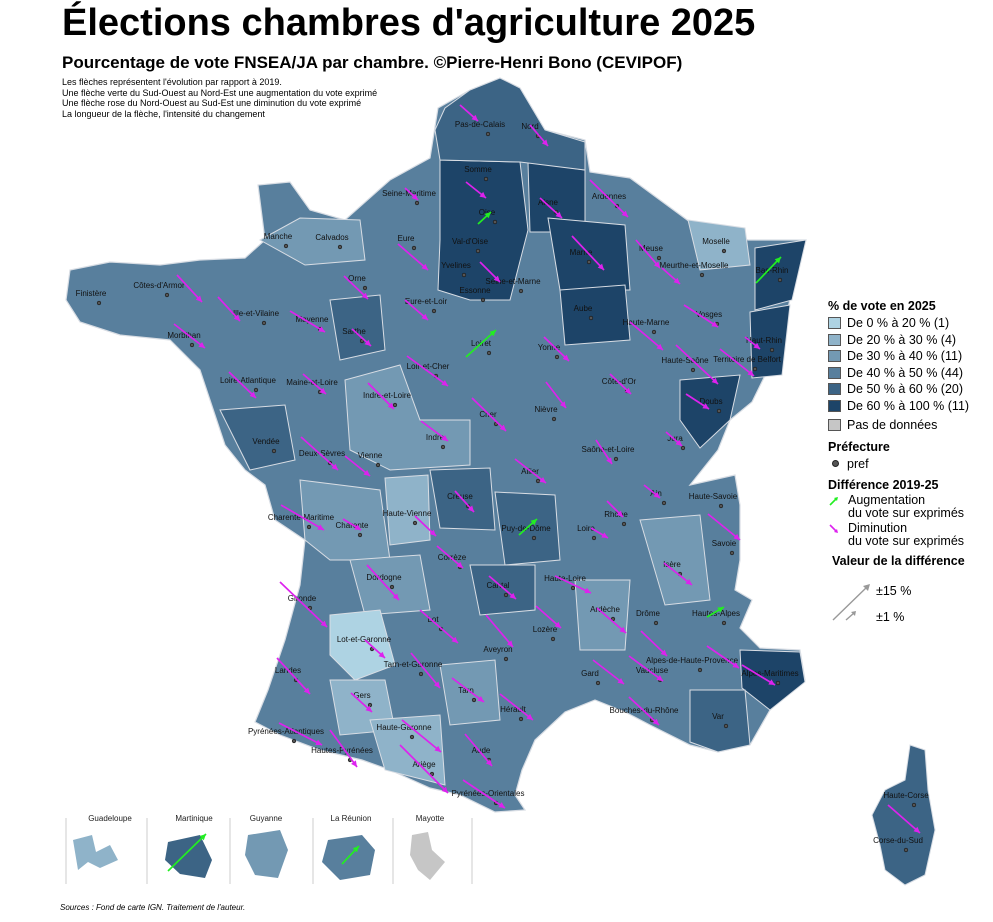  What do you see at coordinates (95, 852) in the screenshot?
I see `guadeloupe-shape` at bounding box center [95, 852].